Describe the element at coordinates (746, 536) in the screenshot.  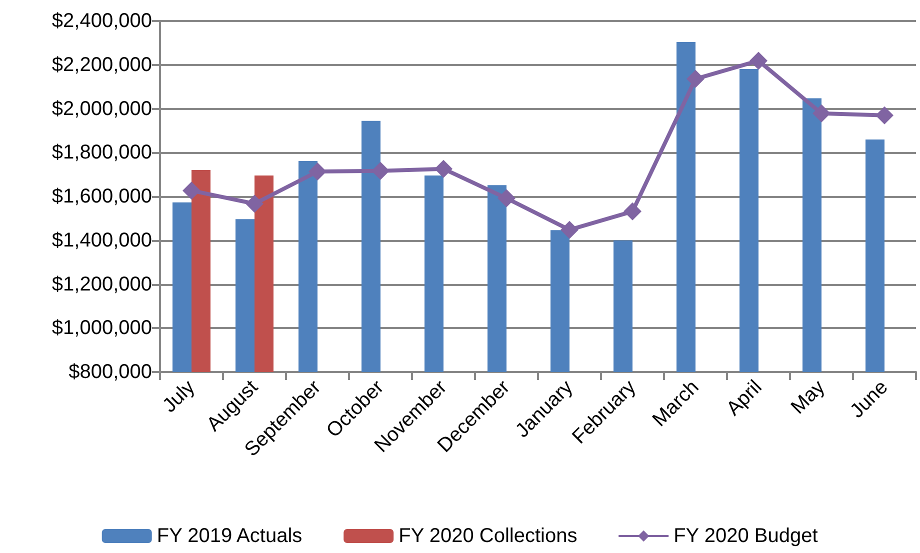
I see `legend-label: FY 2020 Budget` at that location.